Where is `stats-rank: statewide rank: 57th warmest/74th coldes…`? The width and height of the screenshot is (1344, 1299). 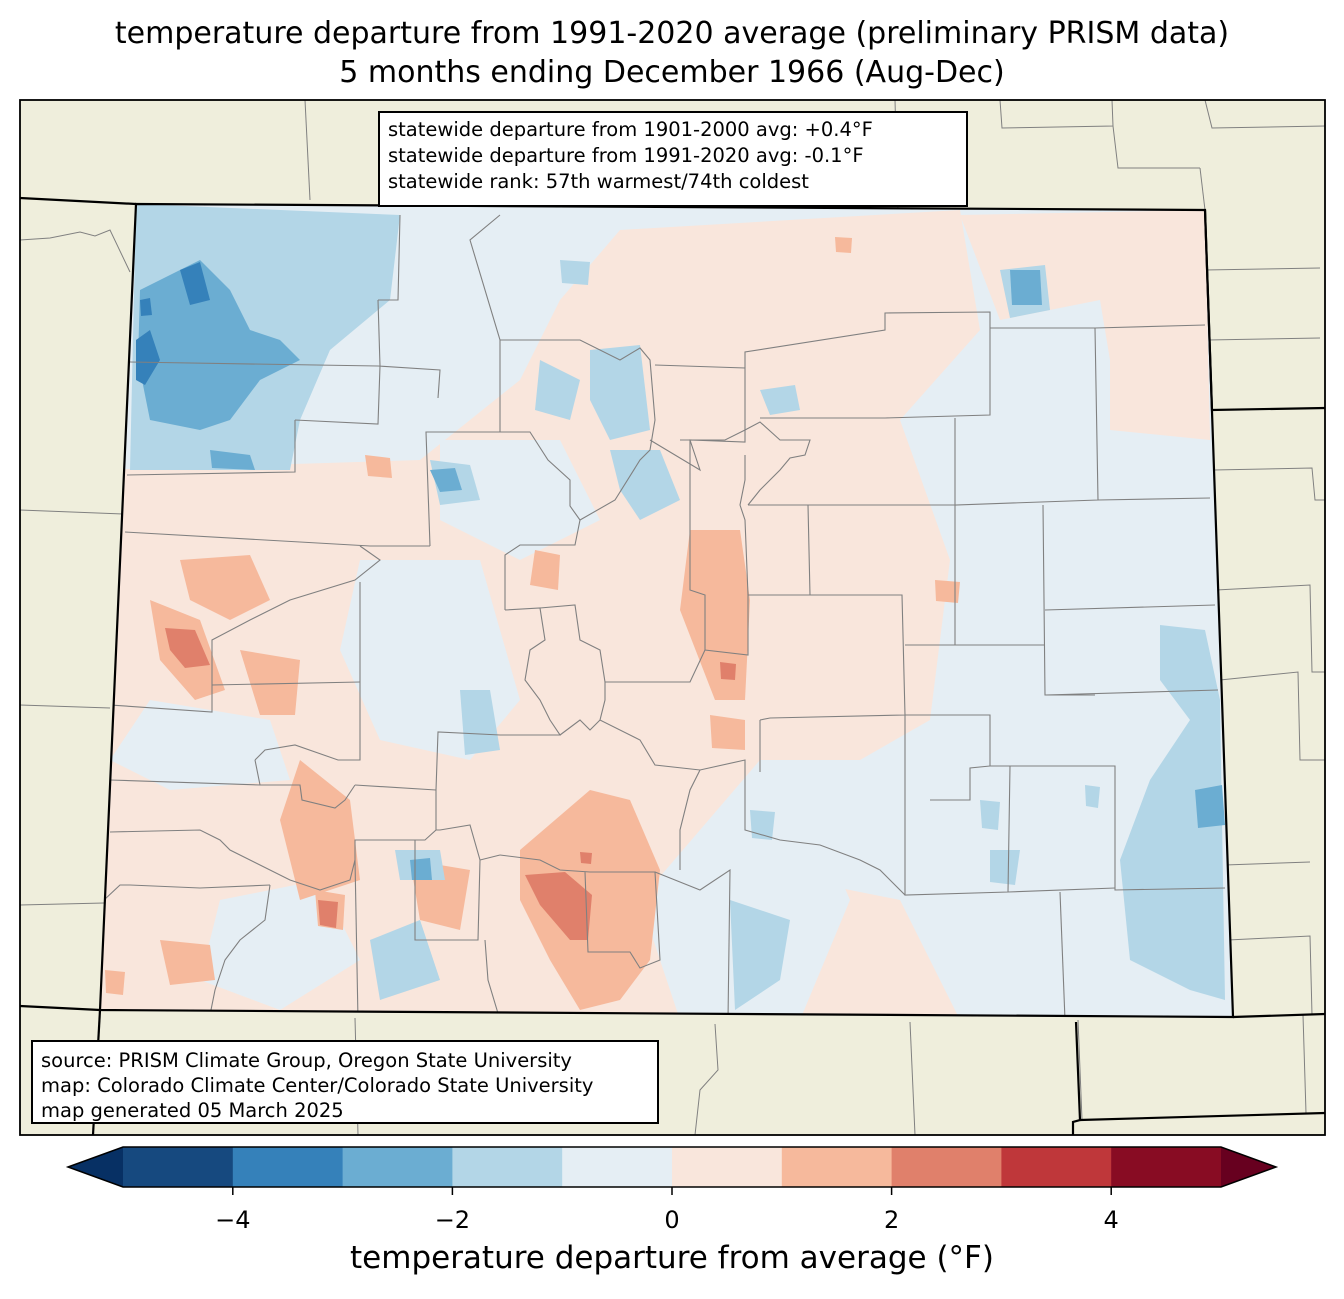 stats-rank: statewide rank: 57th warmest/74th coldes… is located at coordinates (598, 181).